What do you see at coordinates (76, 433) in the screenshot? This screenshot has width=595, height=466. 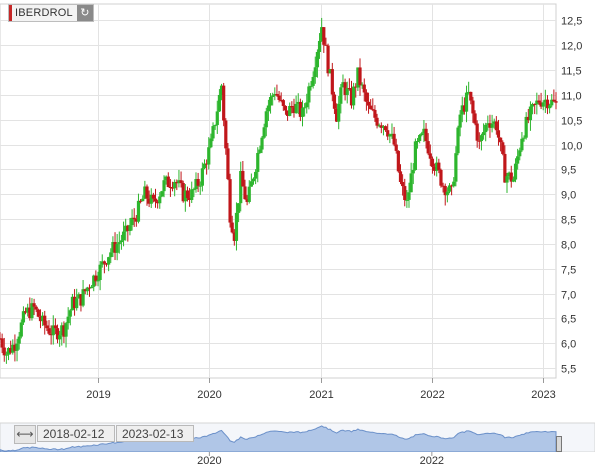 I see `range-start-field: 2018-02-12` at bounding box center [76, 433].